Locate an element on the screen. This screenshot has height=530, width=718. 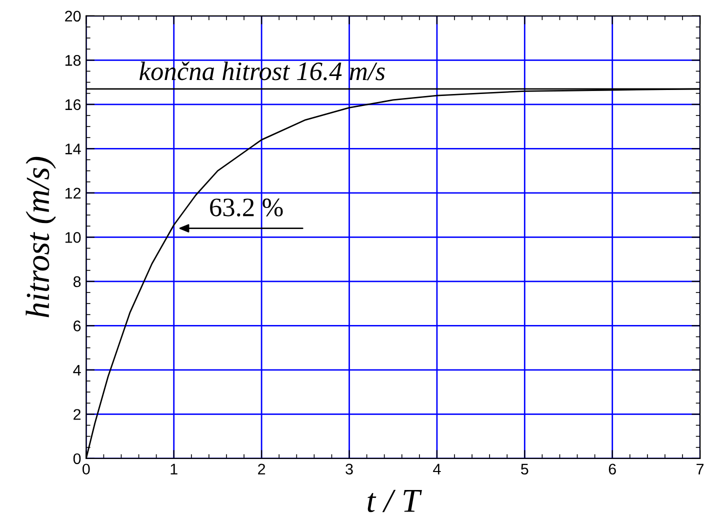
y-tick-label: 12 is located at coordinates (73, 193).